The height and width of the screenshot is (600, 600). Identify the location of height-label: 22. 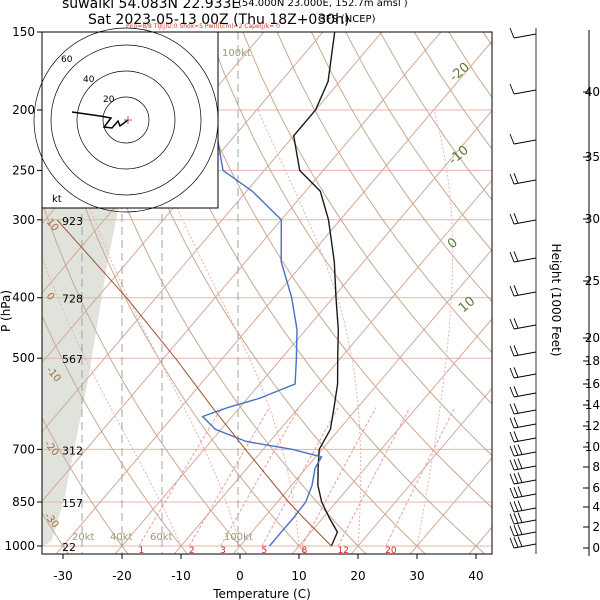
(69, 547).